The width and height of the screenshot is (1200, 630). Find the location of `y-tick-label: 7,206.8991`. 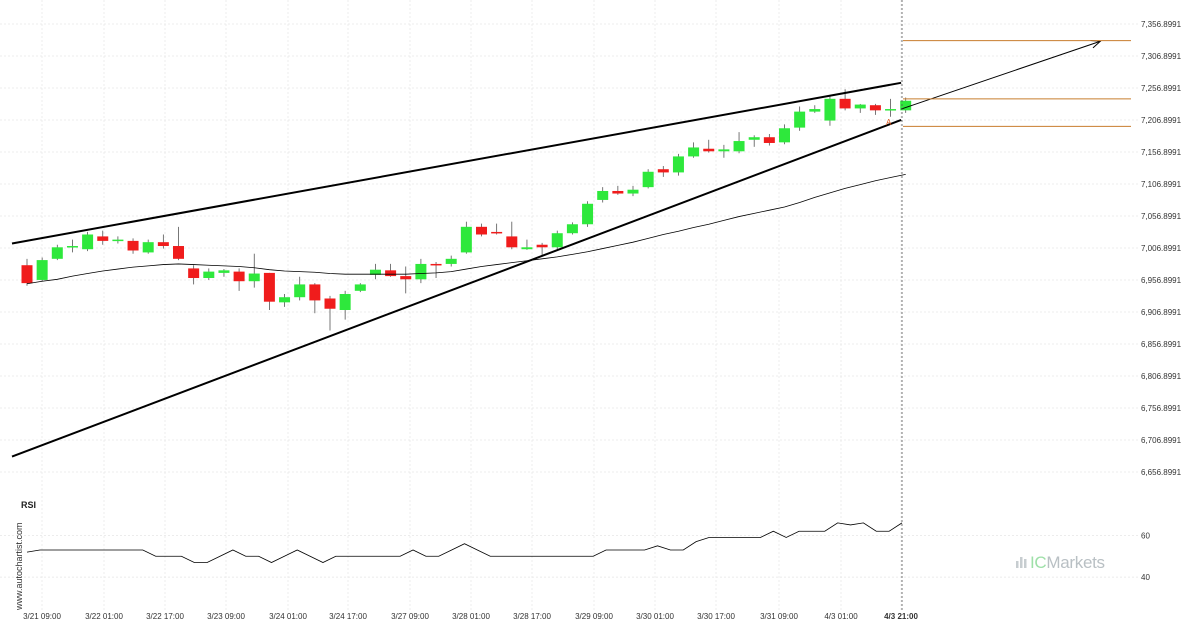

y-tick-label: 7,206.8991 is located at coordinates (1161, 120).